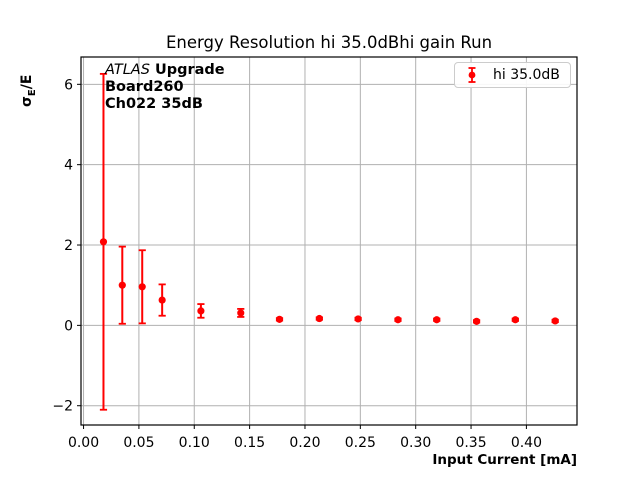  I want to click on annotation-upgrade: Upgrade, so click(189, 70).